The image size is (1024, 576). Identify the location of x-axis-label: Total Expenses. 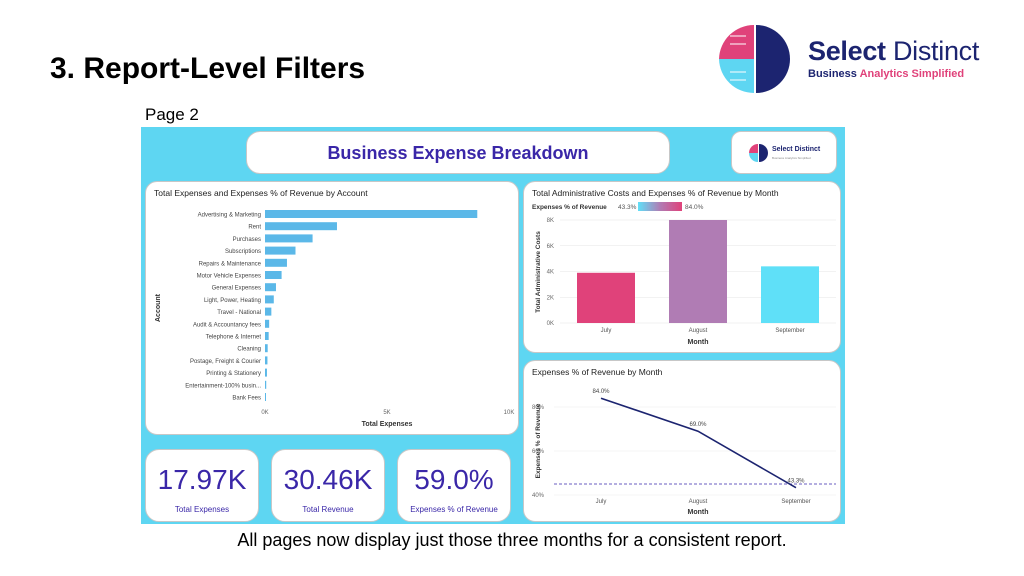
(387, 424).